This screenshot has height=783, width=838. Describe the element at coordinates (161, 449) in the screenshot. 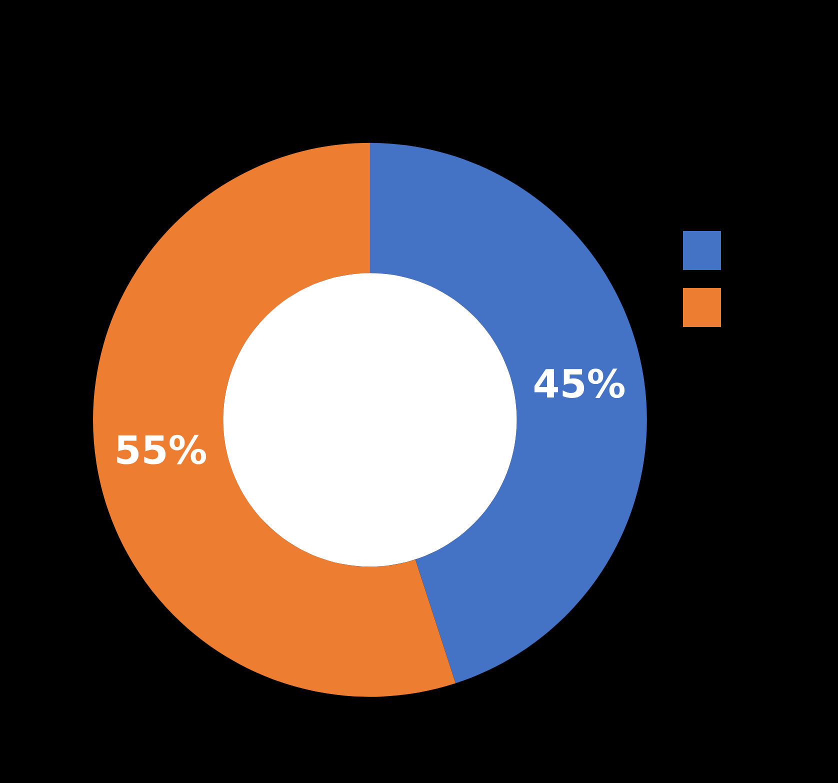

I see `data-label: 55%` at that location.